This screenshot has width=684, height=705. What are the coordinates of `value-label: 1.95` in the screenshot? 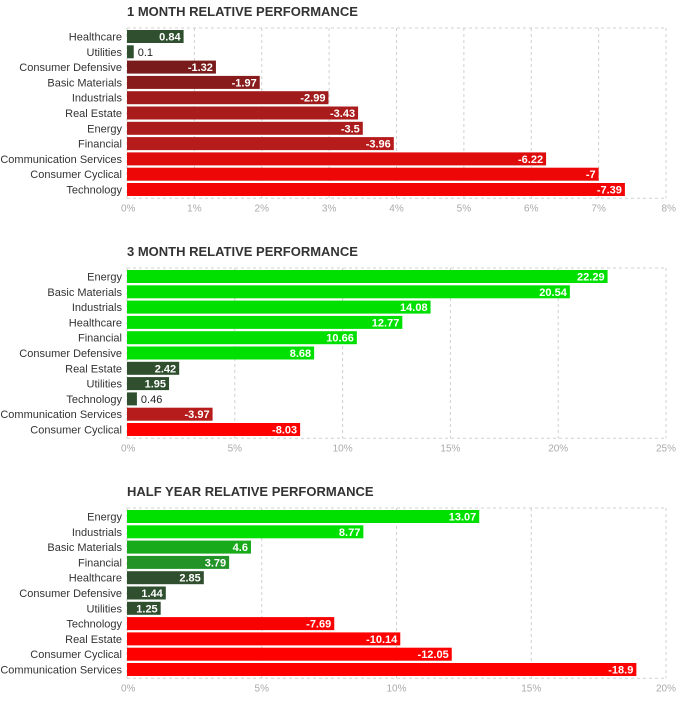 It's located at (155, 385).